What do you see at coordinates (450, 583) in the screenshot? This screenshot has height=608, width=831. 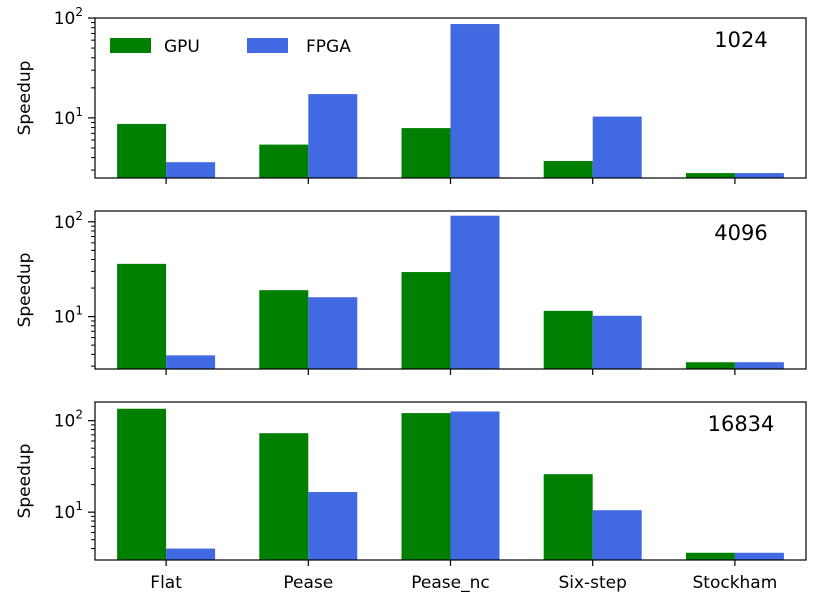 I see `x-tick-label-pease_nc: Pease_nc` at bounding box center [450, 583].